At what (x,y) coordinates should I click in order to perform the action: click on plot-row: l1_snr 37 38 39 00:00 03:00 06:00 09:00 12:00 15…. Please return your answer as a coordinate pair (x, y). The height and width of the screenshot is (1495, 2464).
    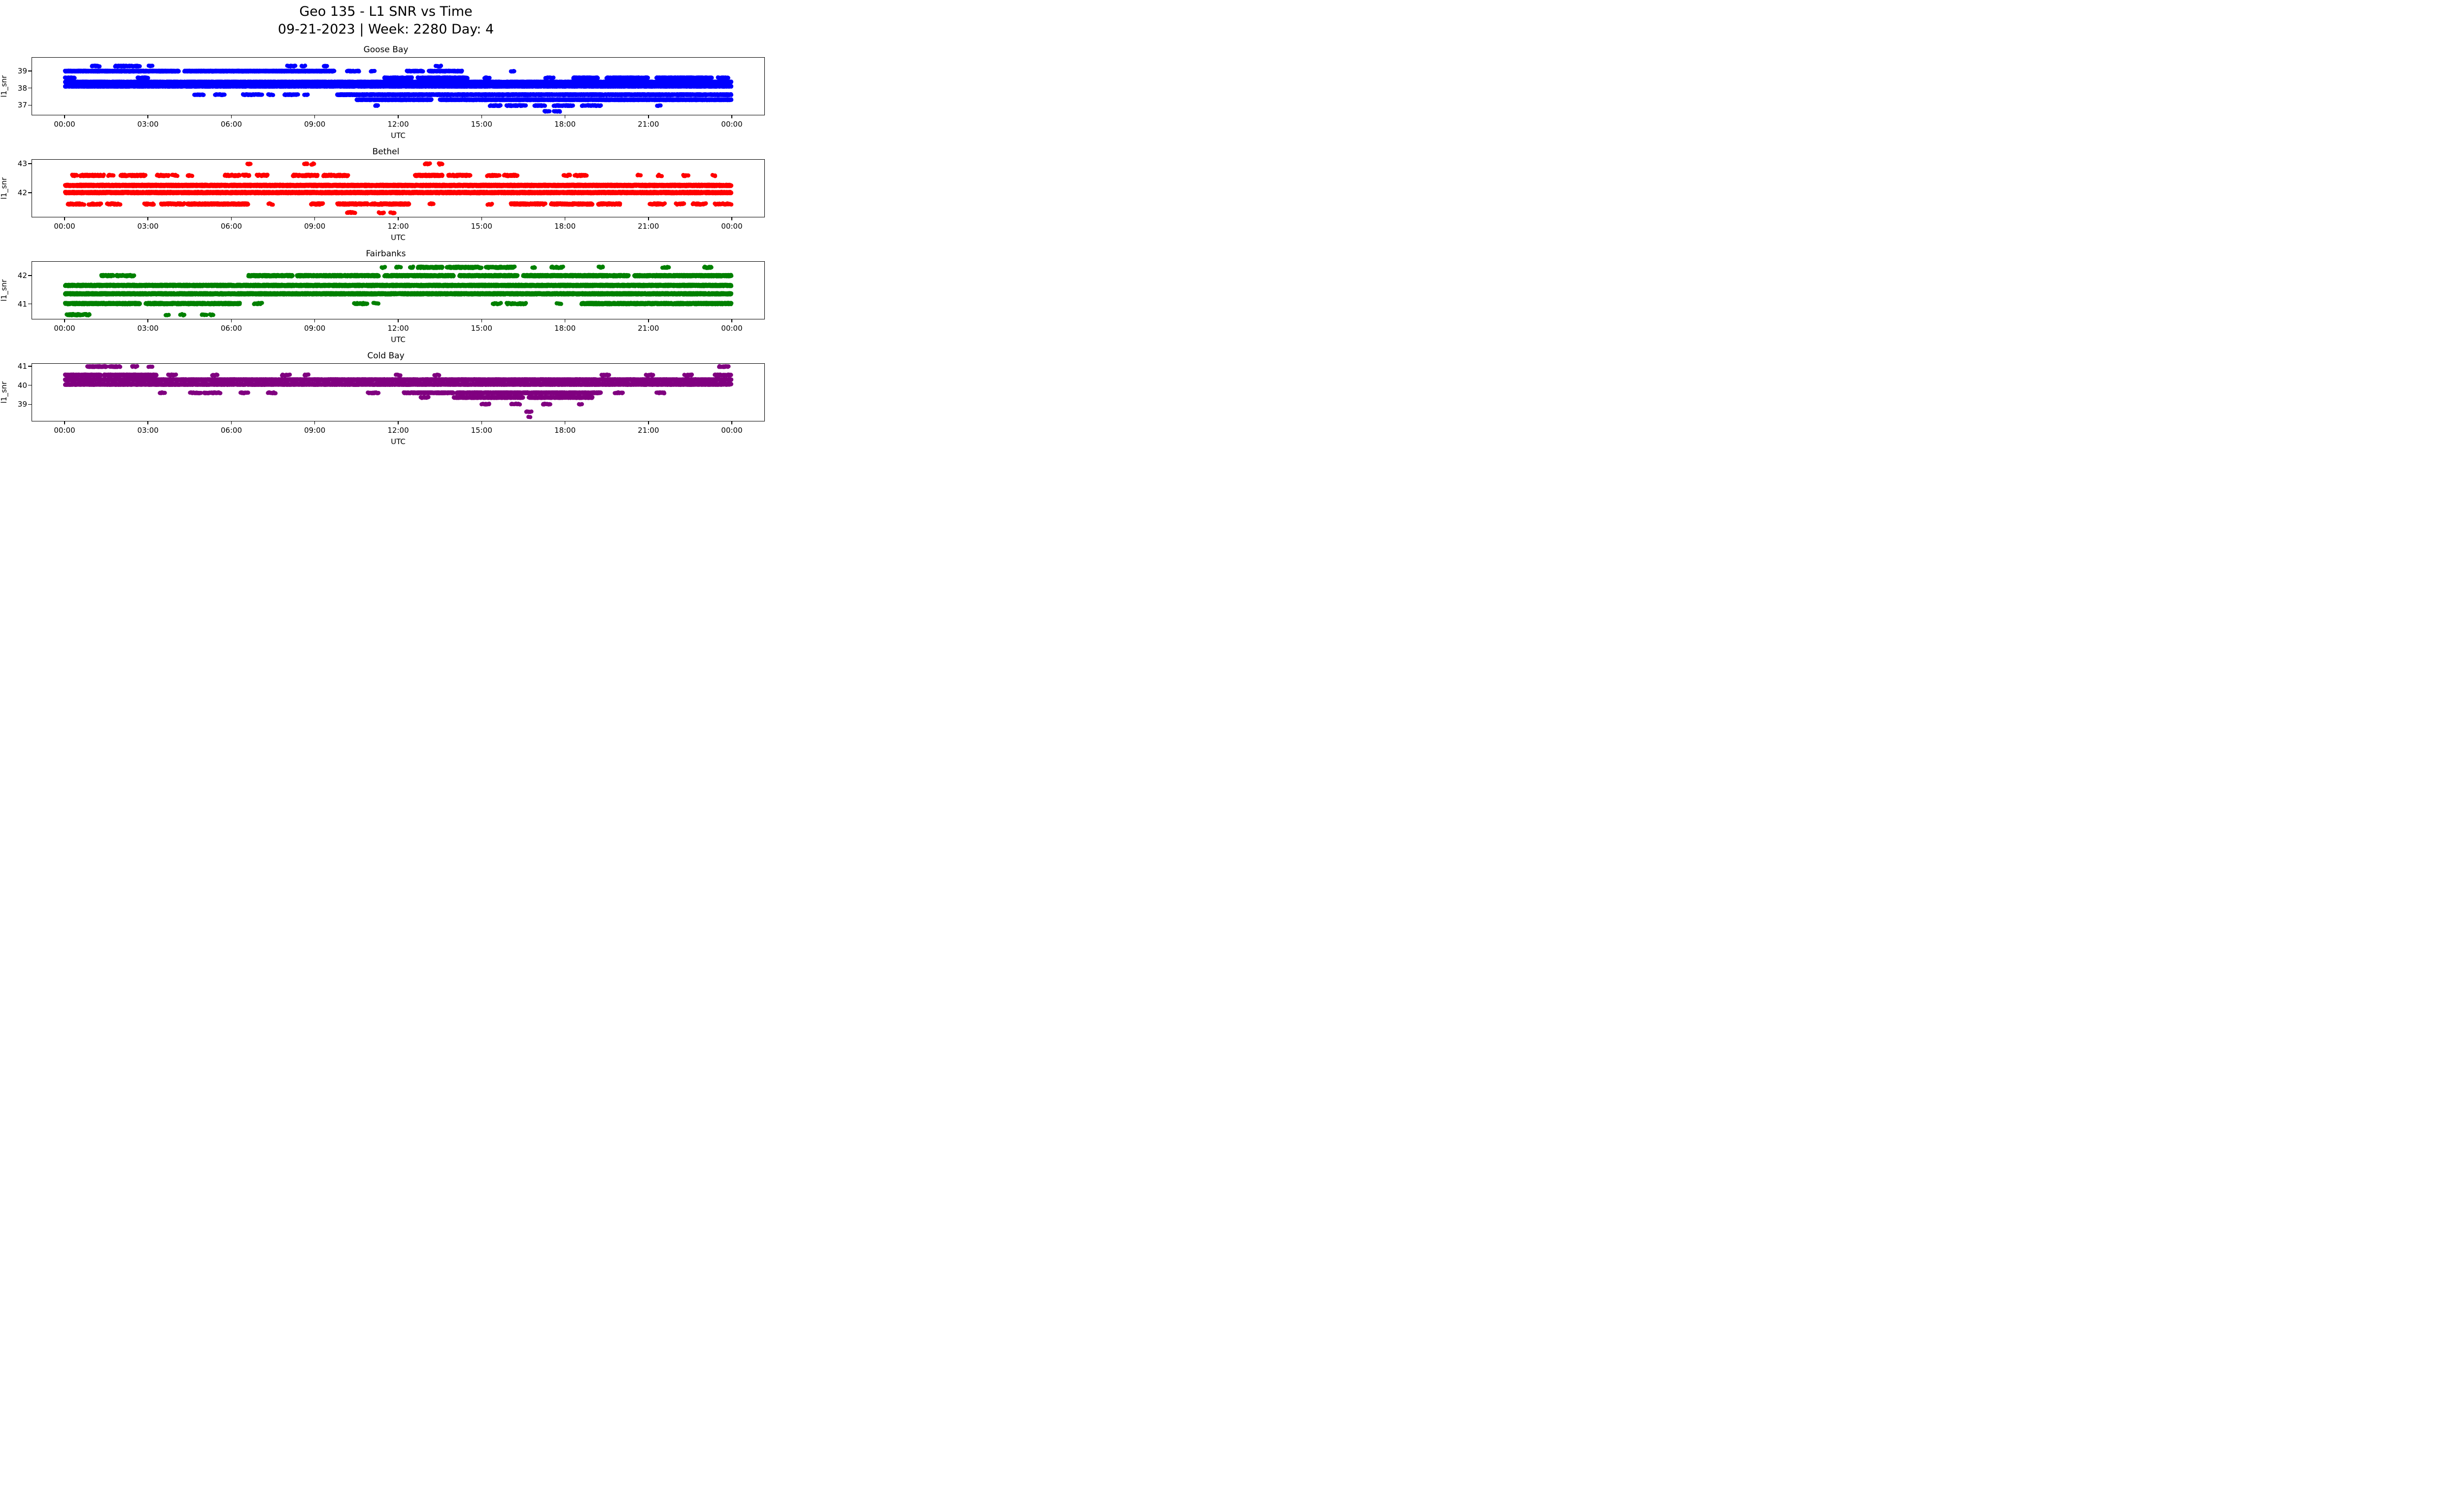
    Looking at the image, I should click on (386, 93).